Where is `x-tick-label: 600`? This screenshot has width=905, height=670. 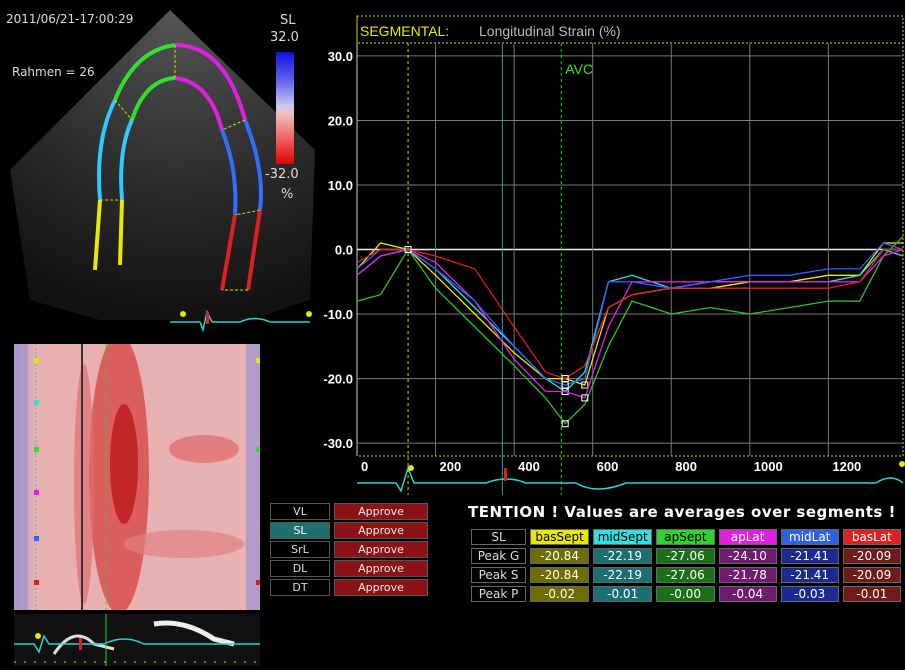 x-tick-label: 600 is located at coordinates (608, 466).